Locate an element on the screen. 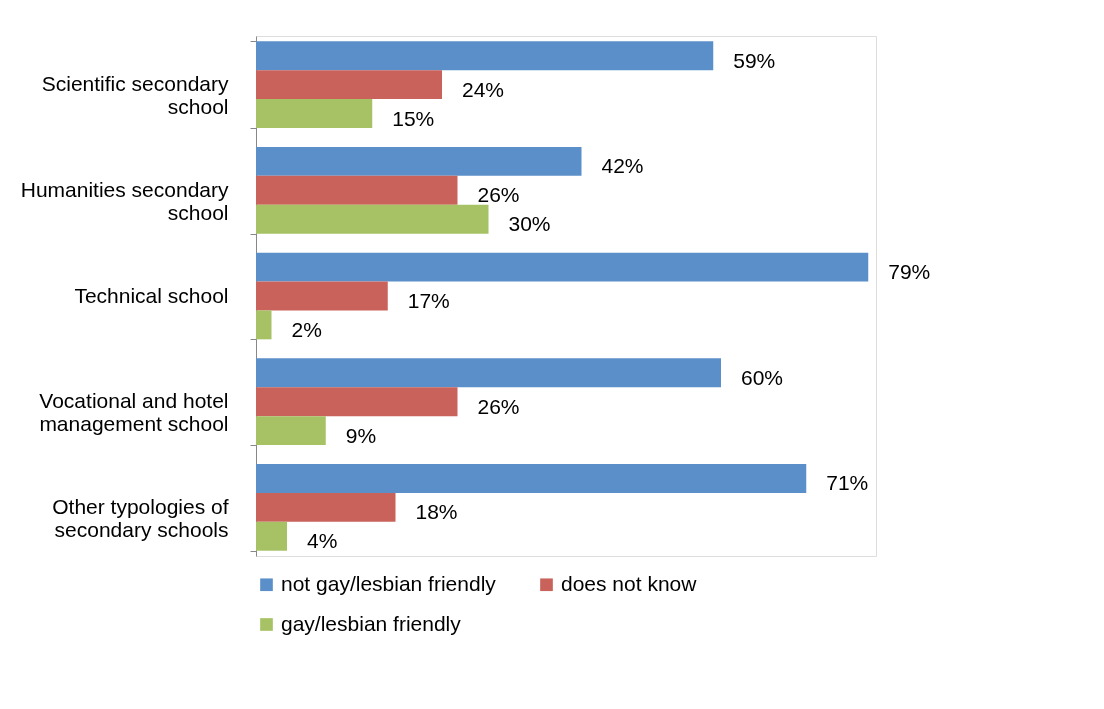 This screenshot has height=709, width=1104. legend-label: not gay/lesbian friendly is located at coordinates (389, 583).